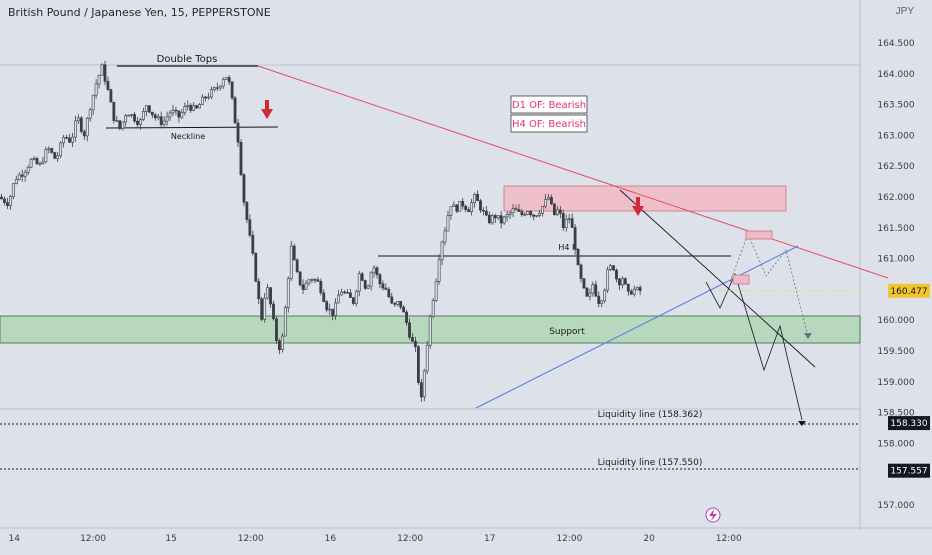 The width and height of the screenshot is (932, 555). What do you see at coordinates (895, 44) in the screenshot?
I see `price-tick-label: 164.500` at bounding box center [895, 44].